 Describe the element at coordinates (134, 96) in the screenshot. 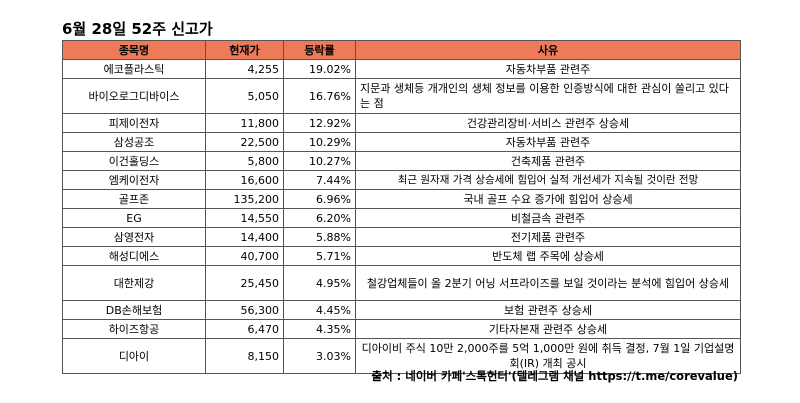

I see `stock-name: 바이오로그디바이스` at that location.